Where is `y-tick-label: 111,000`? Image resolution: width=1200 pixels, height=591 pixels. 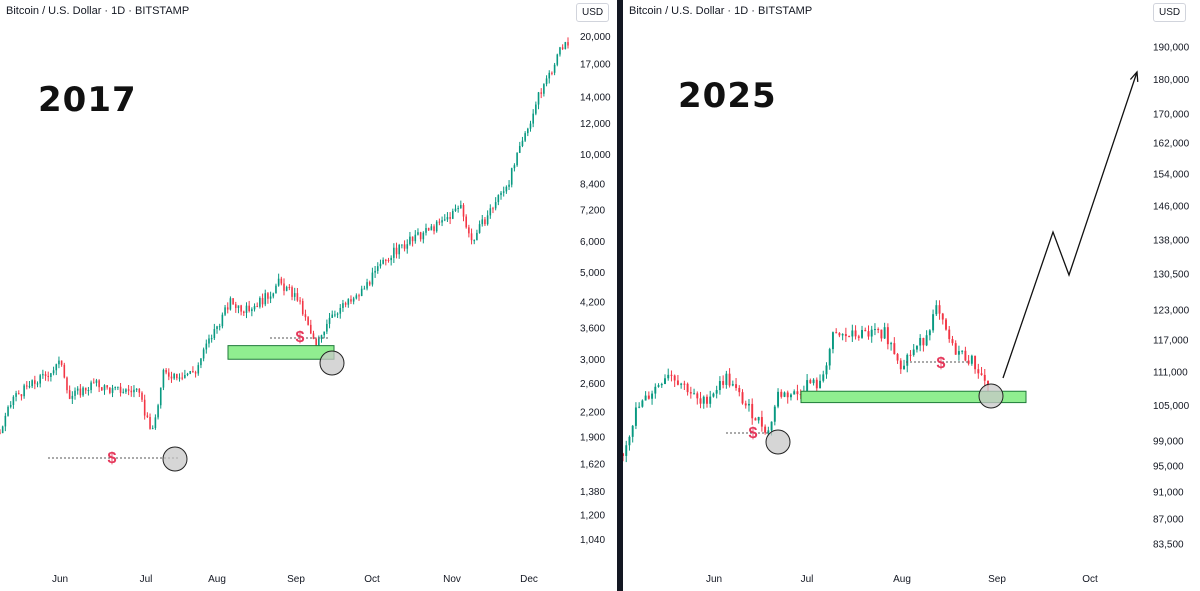 y-tick-label: 111,000 is located at coordinates (1170, 372).